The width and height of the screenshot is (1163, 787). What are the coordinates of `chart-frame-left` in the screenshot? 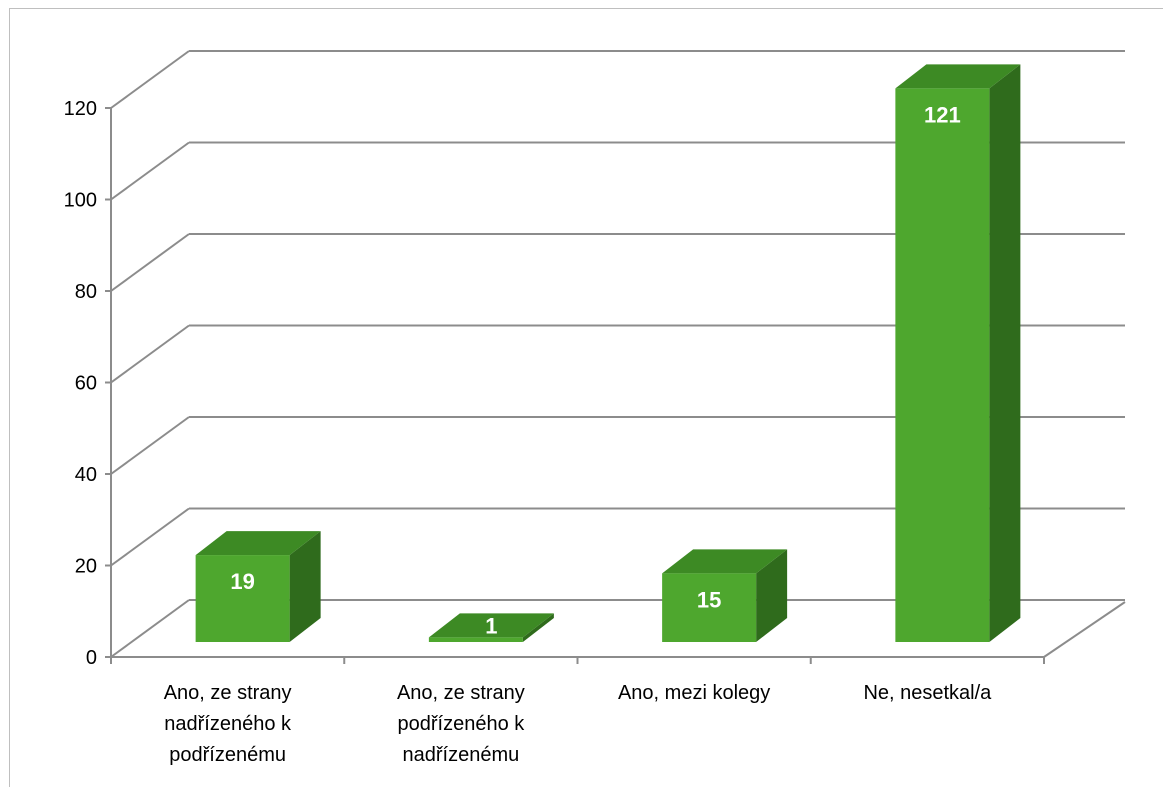 It's located at (9, 397).